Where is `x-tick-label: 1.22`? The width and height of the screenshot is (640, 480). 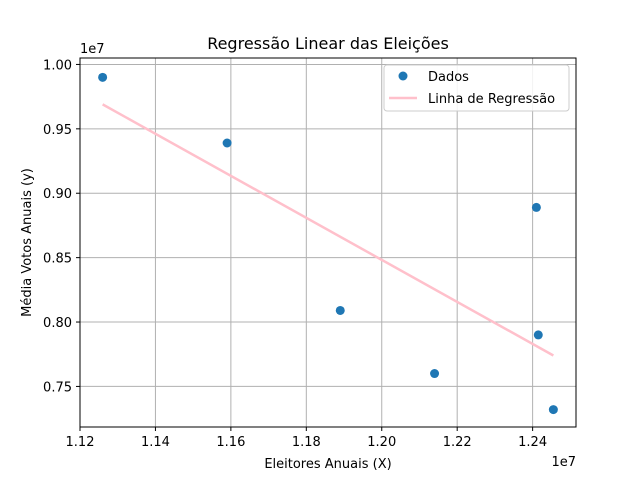 x-tick-label: 1.22 is located at coordinates (457, 442).